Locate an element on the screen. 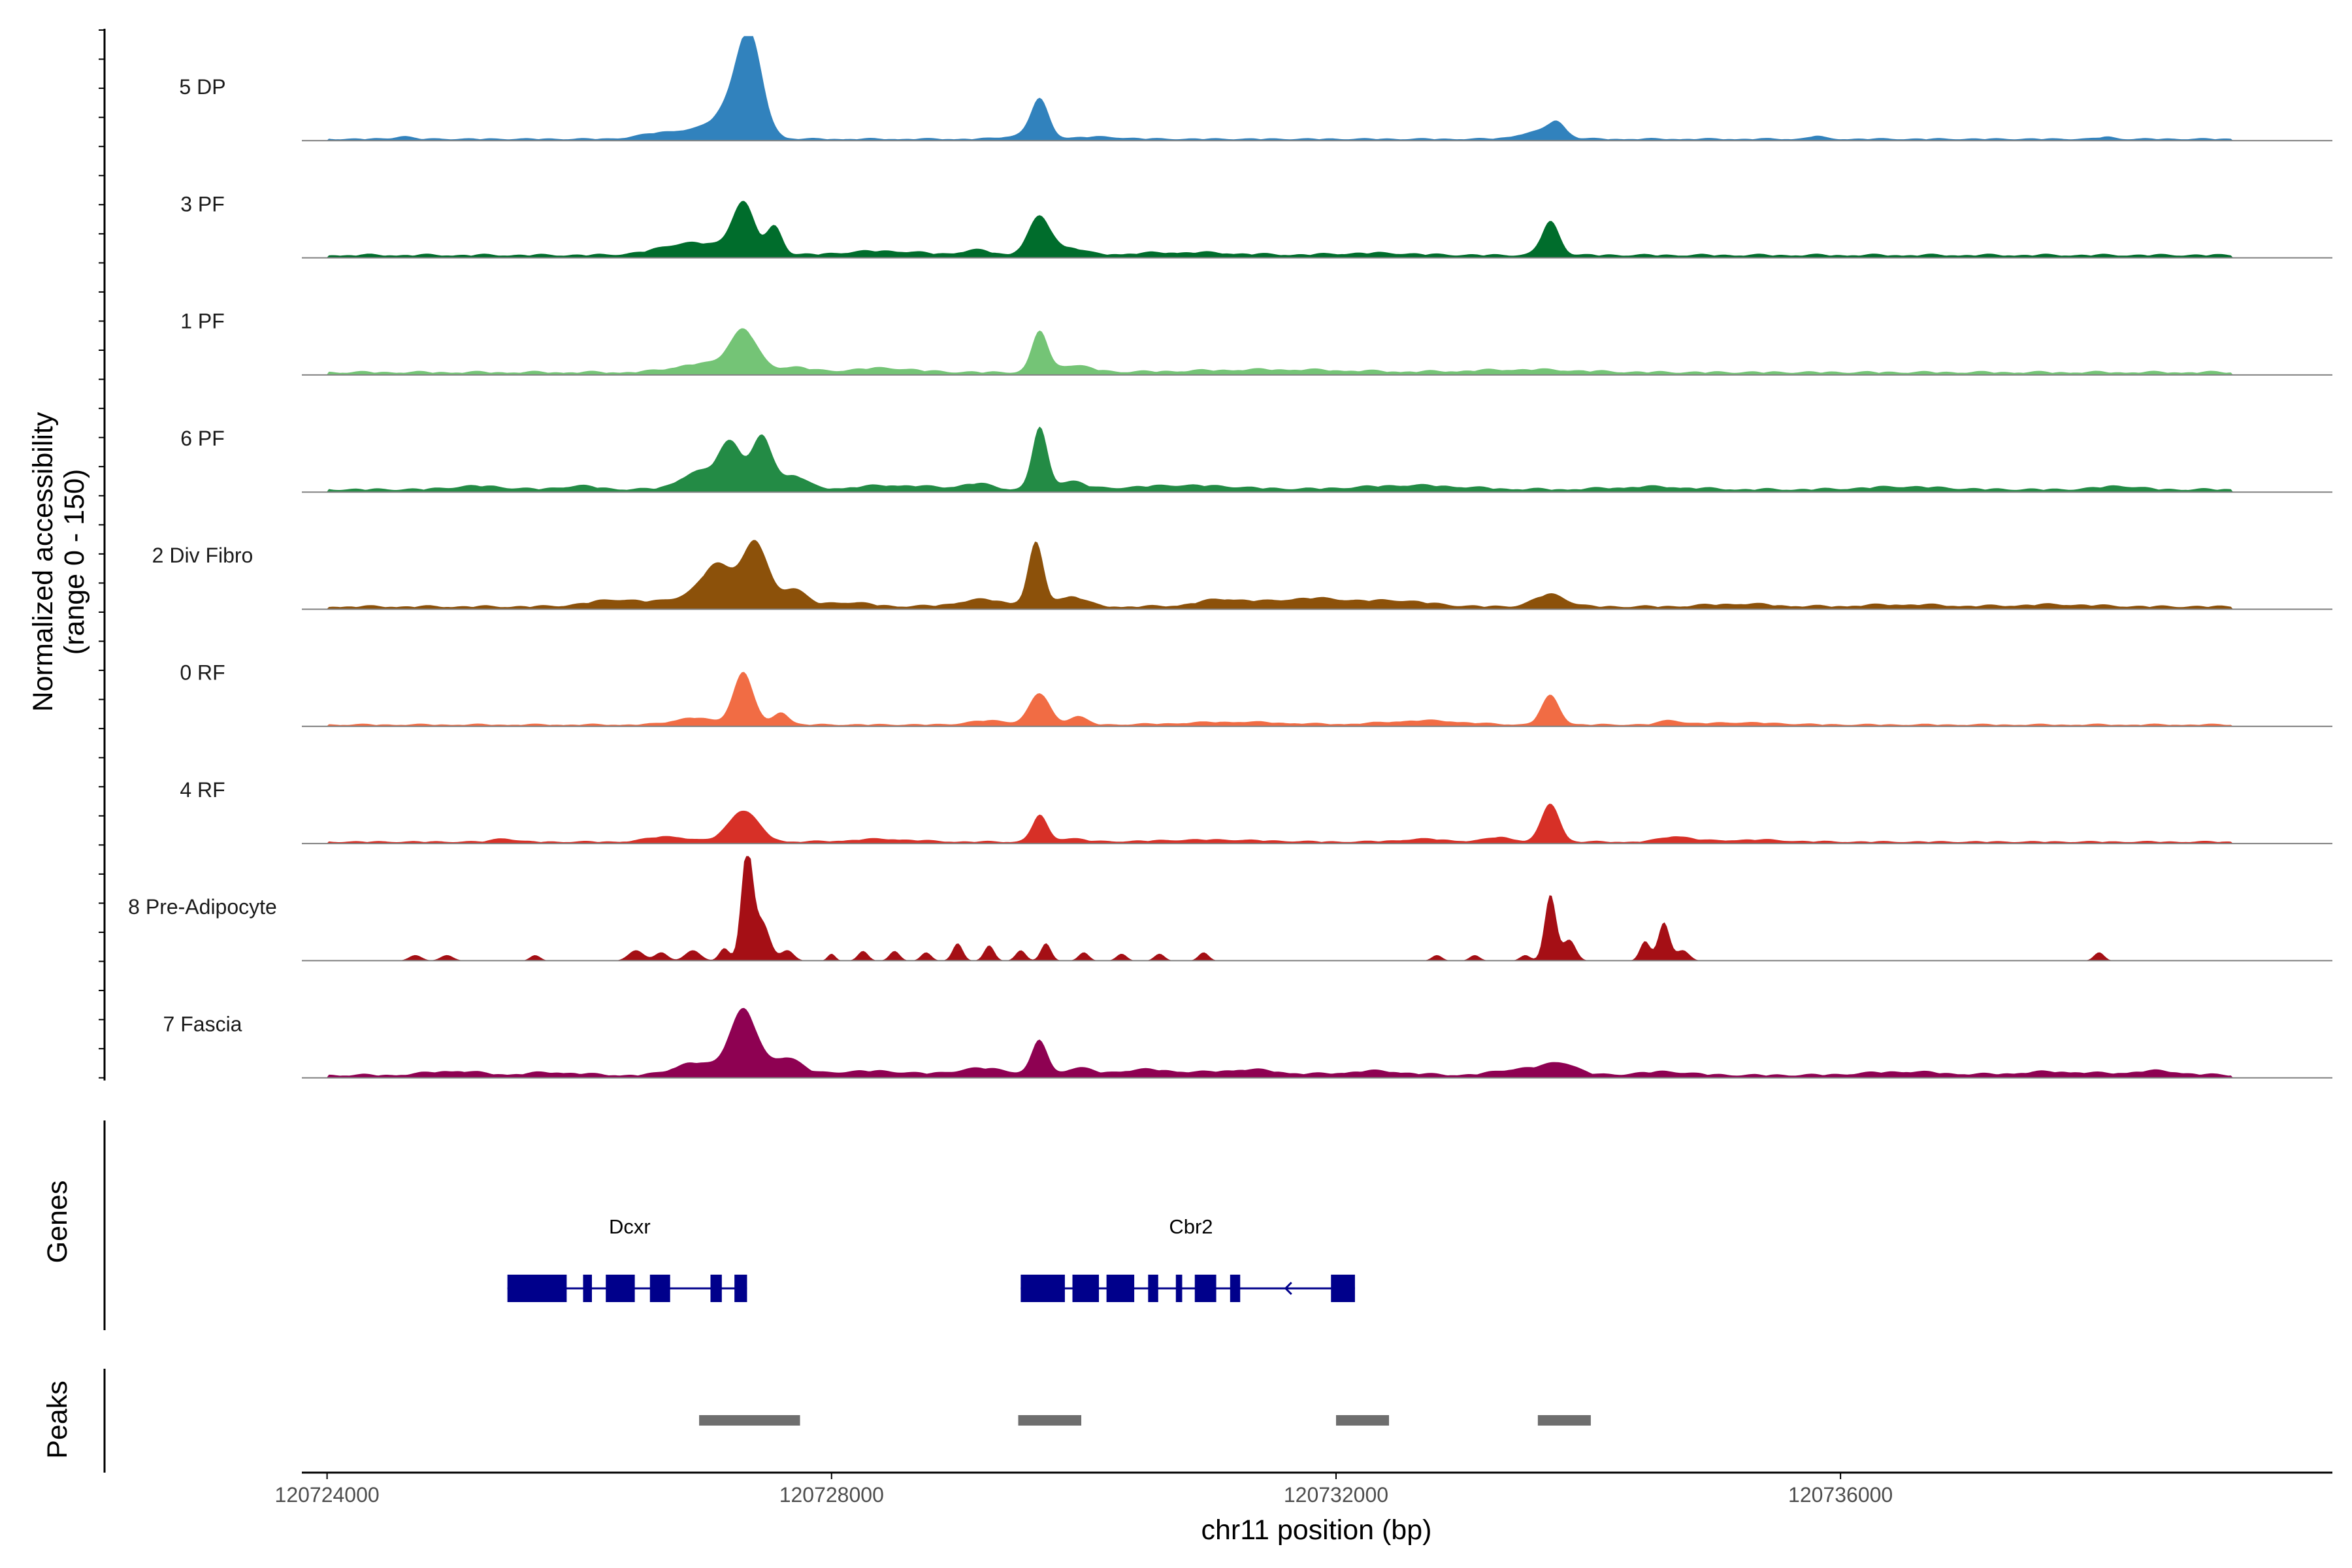 Image resolution: width=2352 pixels, height=1568 pixels. x-tick-label: 120728000 is located at coordinates (831, 1495).